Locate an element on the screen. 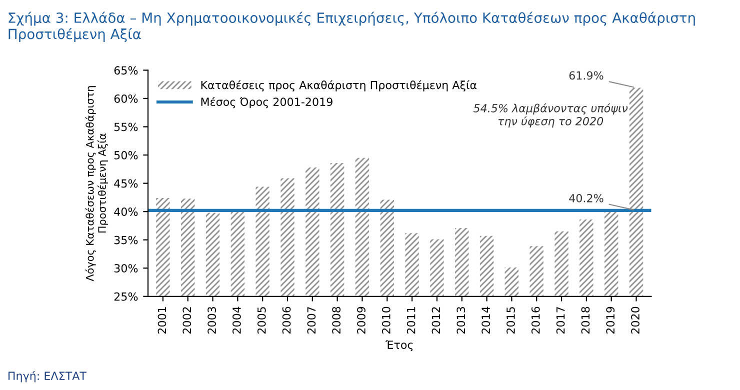  annotation: 40.2% is located at coordinates (586, 198).